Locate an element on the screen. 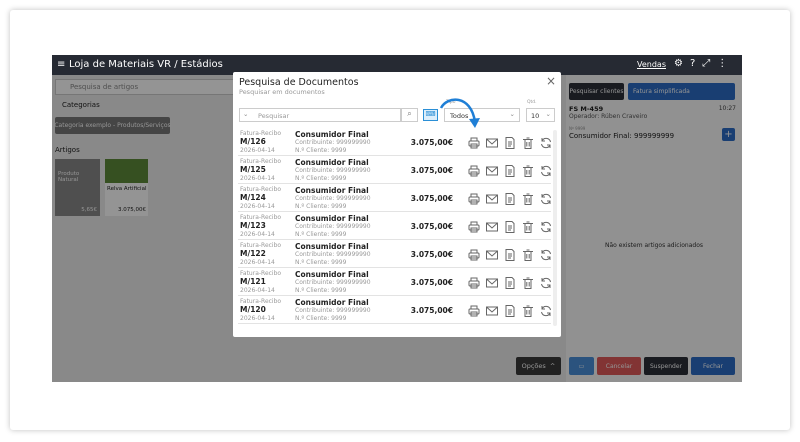  menu-icon: ≡ is located at coordinates (61, 64).